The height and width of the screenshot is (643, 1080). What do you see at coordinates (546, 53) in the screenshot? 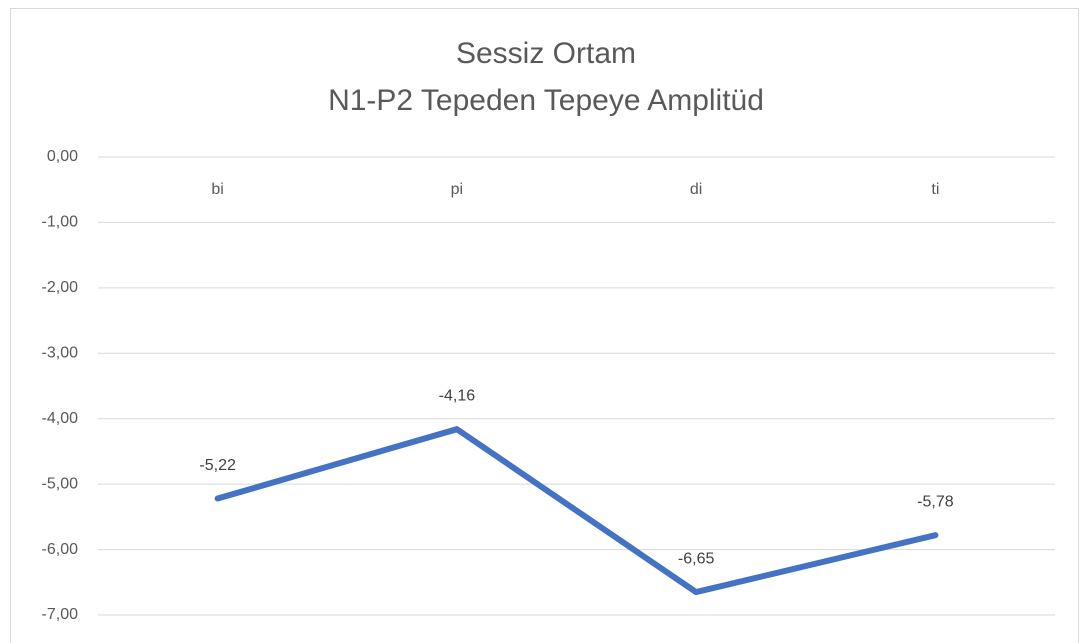
I see `chart-title: Sessiz Ortam` at bounding box center [546, 53].